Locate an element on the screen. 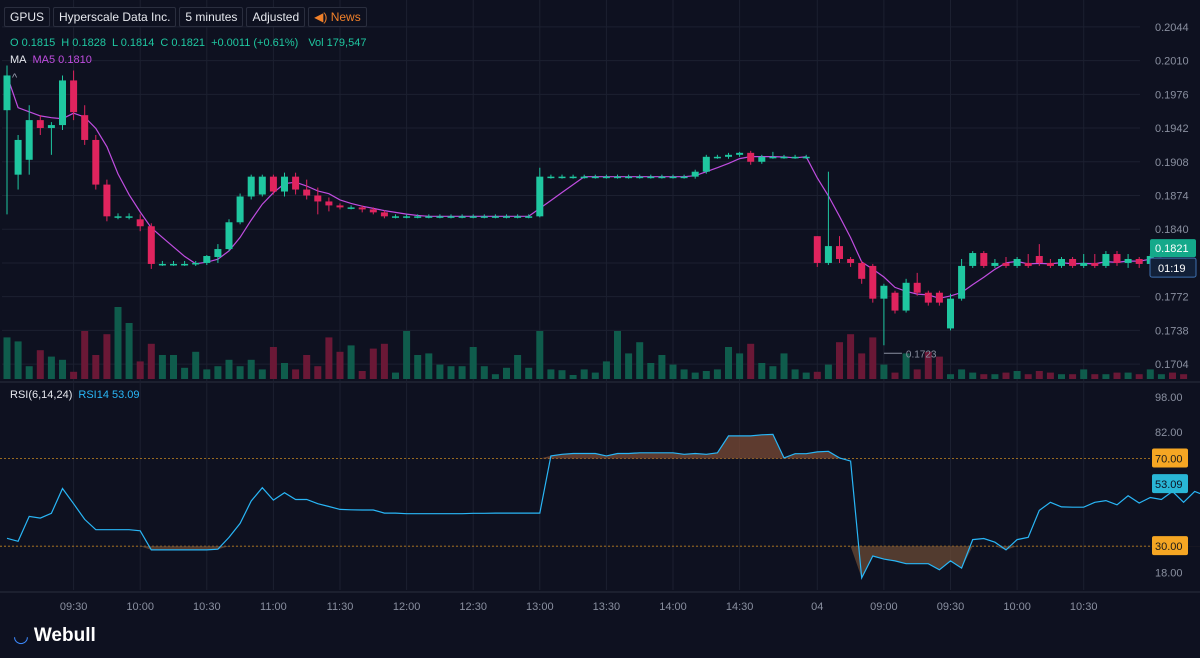  news-button: ◀) News is located at coordinates (337, 17).